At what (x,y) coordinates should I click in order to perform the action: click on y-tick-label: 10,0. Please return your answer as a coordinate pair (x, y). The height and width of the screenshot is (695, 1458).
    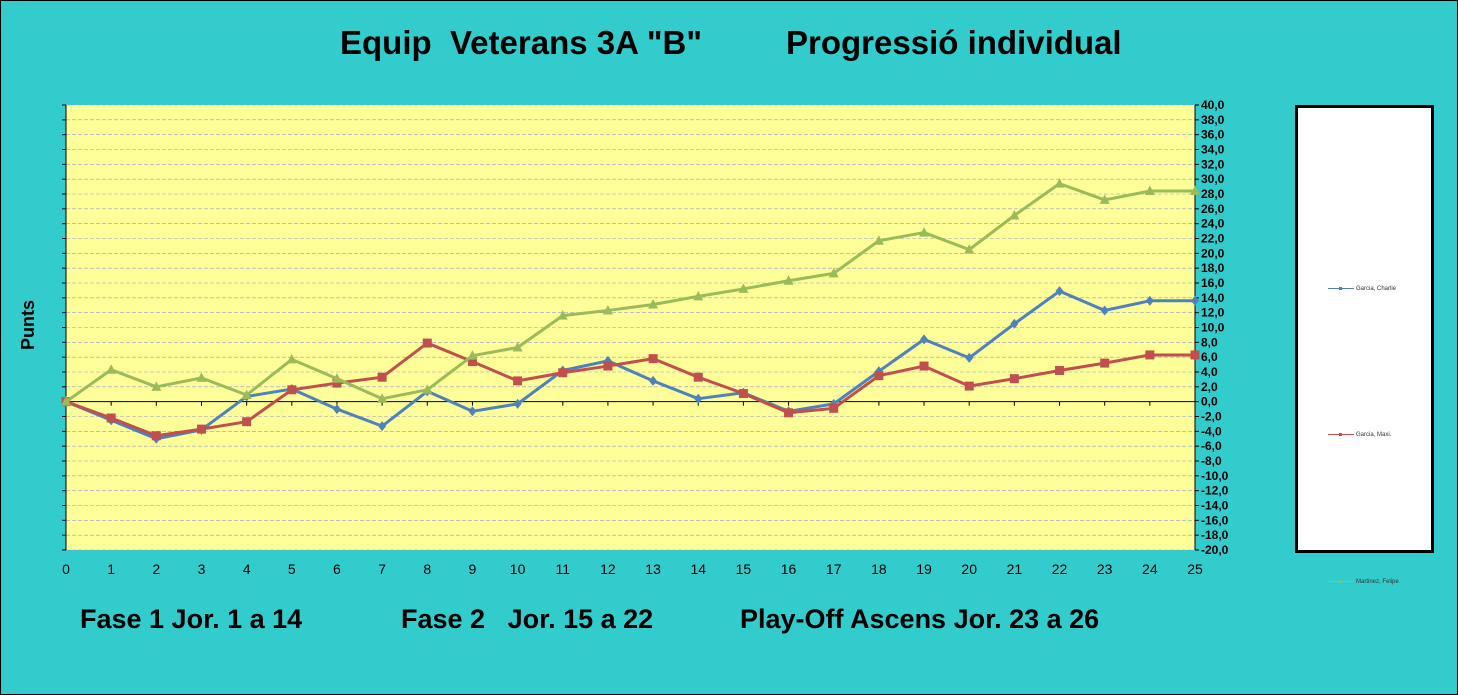
    Looking at the image, I should click on (1213, 328).